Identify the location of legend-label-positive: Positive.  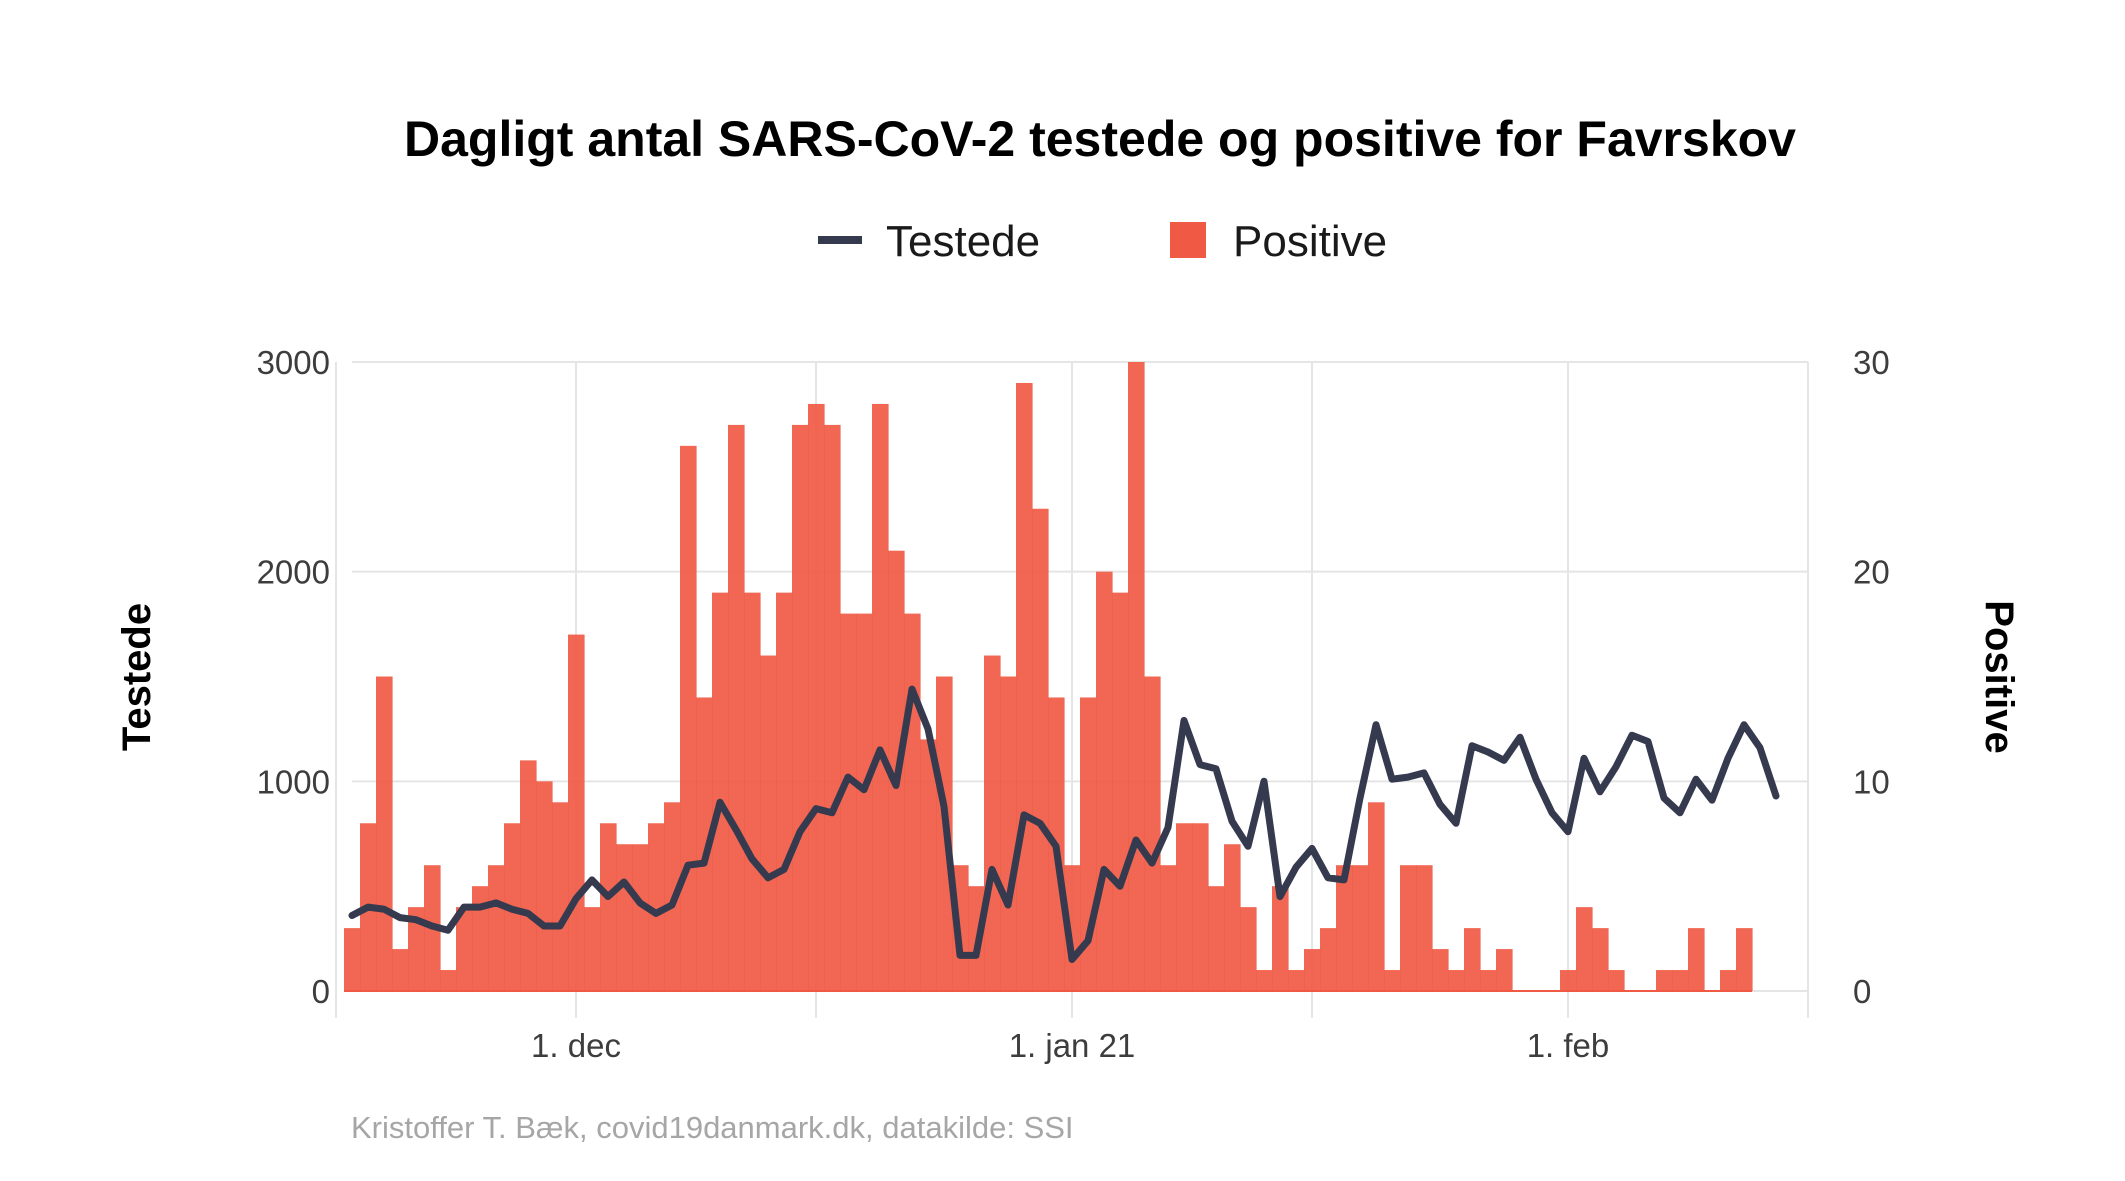
(1310, 241).